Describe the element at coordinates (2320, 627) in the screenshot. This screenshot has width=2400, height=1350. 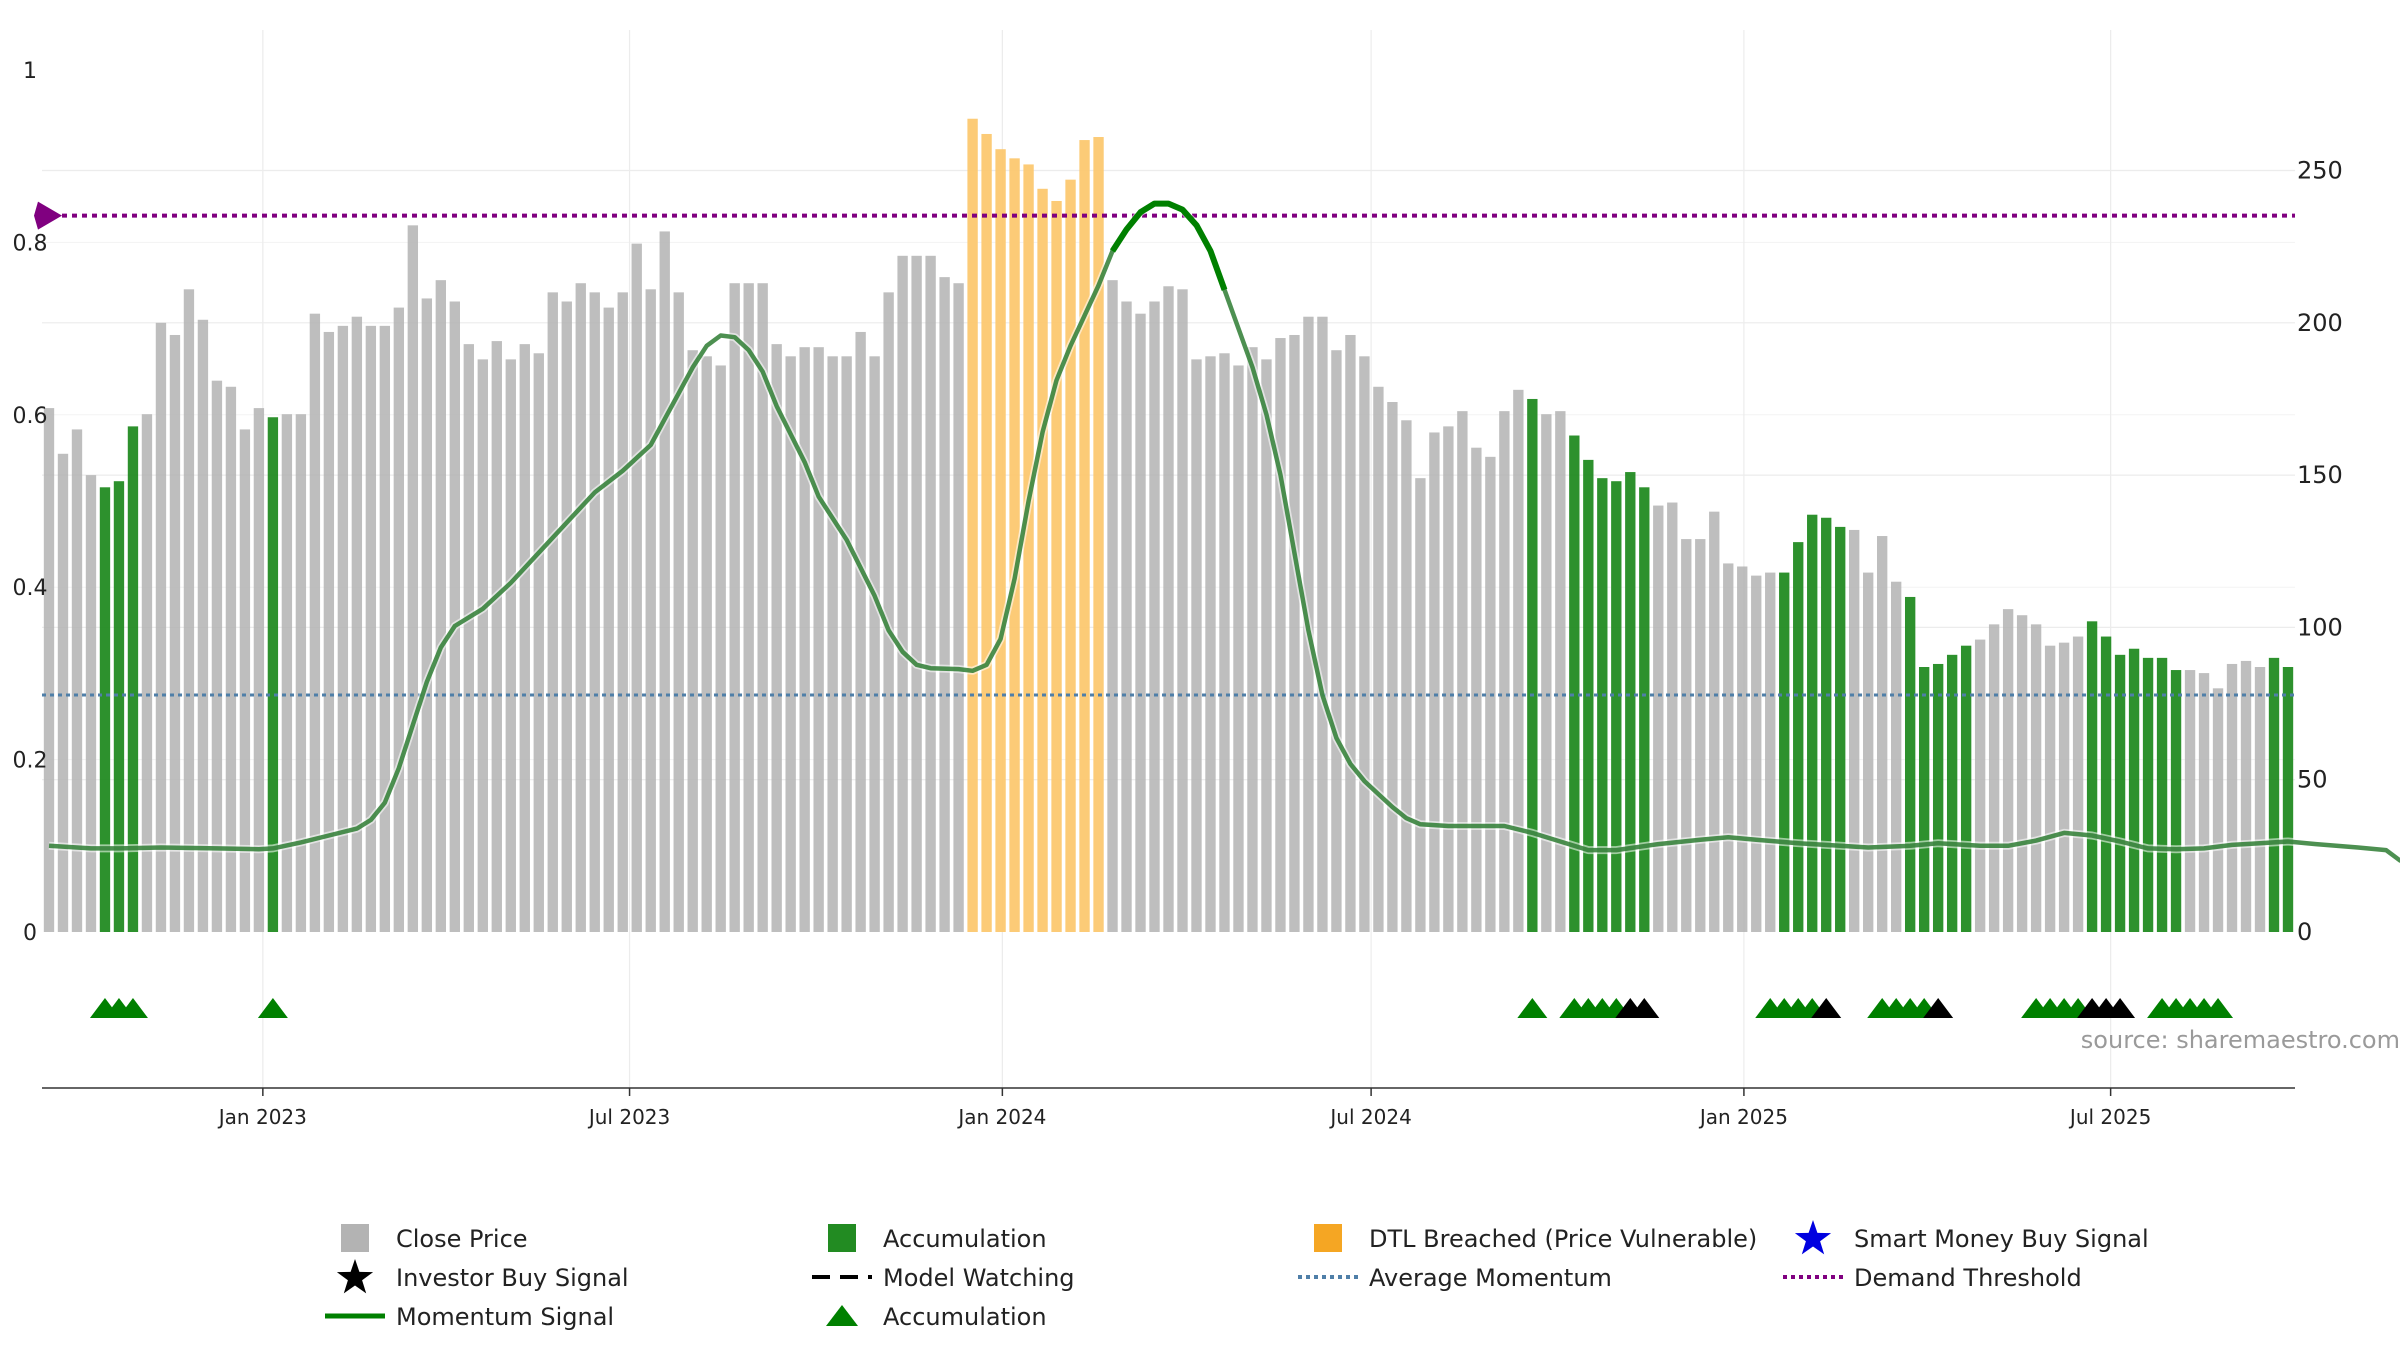
I see `right-tick-label: 100` at that location.